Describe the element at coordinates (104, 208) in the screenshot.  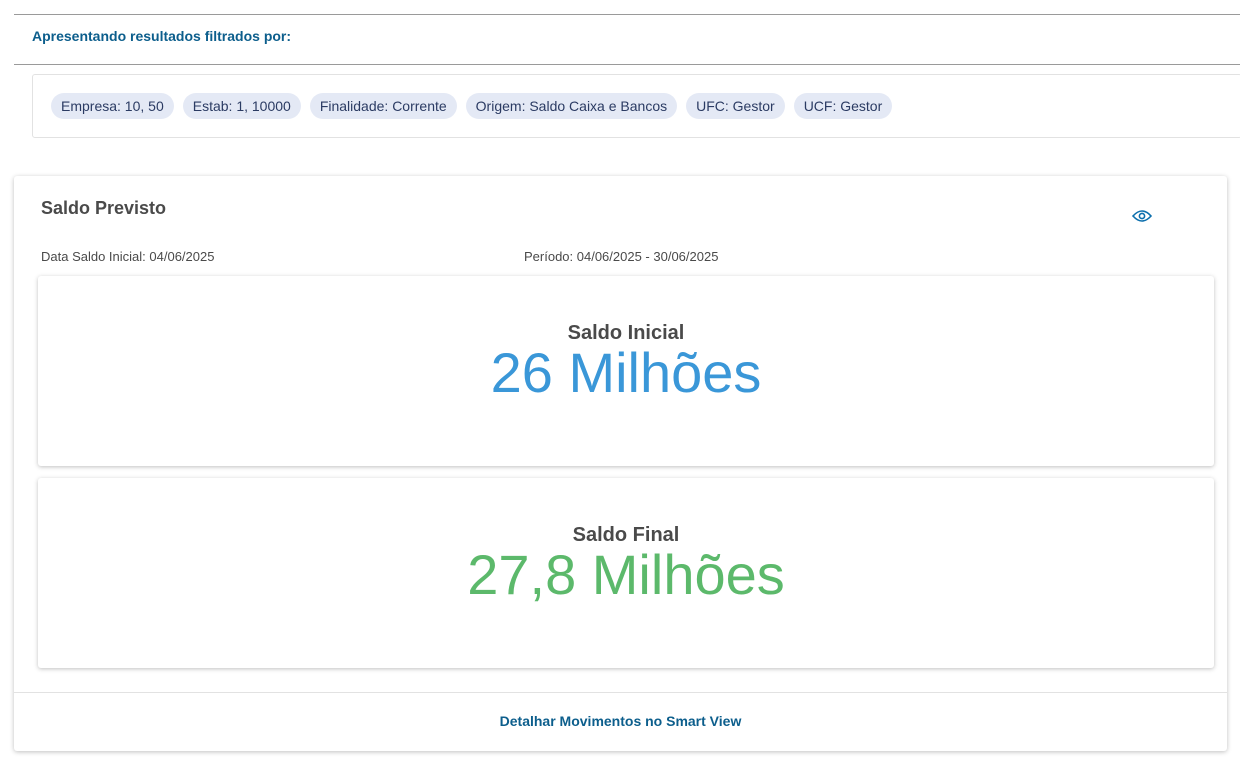
I see `card-title: Saldo Previsto` at that location.